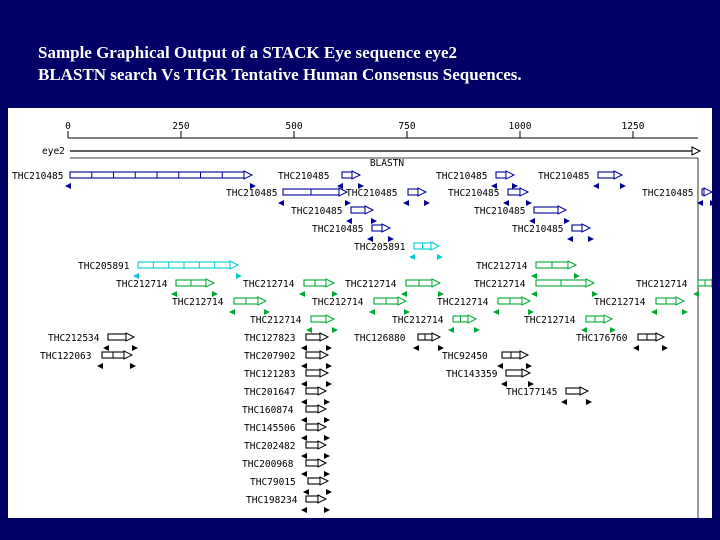 The height and width of the screenshot is (540, 720). What do you see at coordinates (399, 341) in the screenshot?
I see `hit-row: THC126880` at bounding box center [399, 341].